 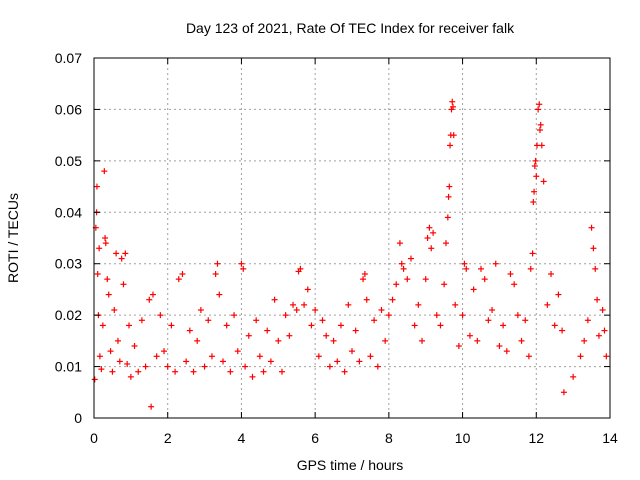 I want to click on y-axis-label: ROTI / TECUs, so click(x=13, y=238).